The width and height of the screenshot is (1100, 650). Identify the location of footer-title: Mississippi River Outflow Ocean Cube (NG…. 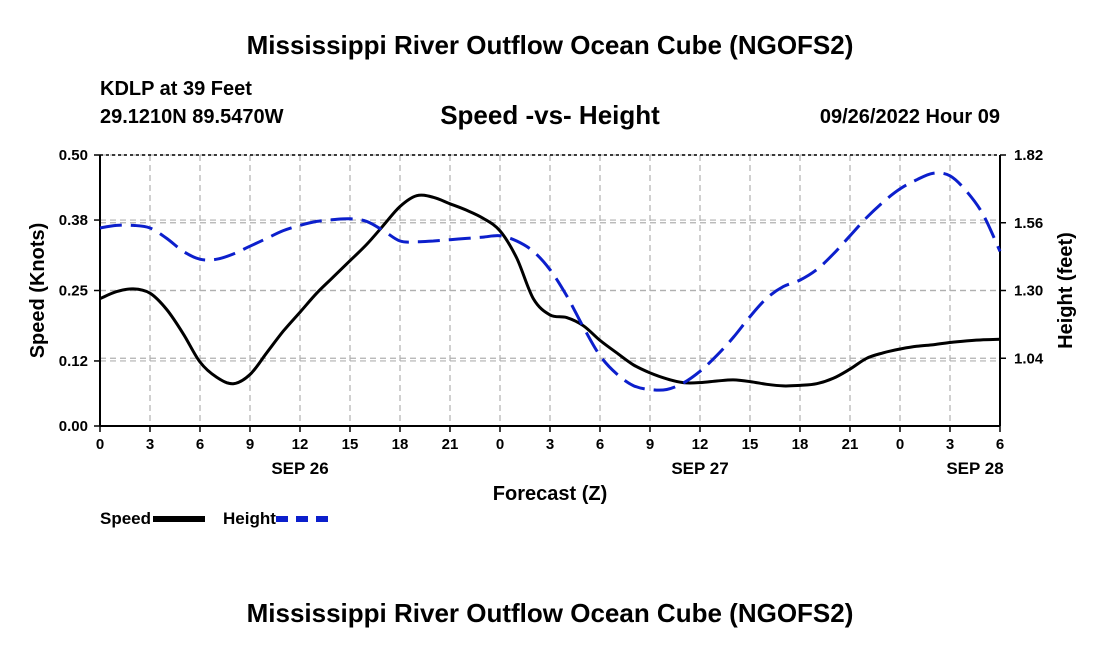
(550, 613).